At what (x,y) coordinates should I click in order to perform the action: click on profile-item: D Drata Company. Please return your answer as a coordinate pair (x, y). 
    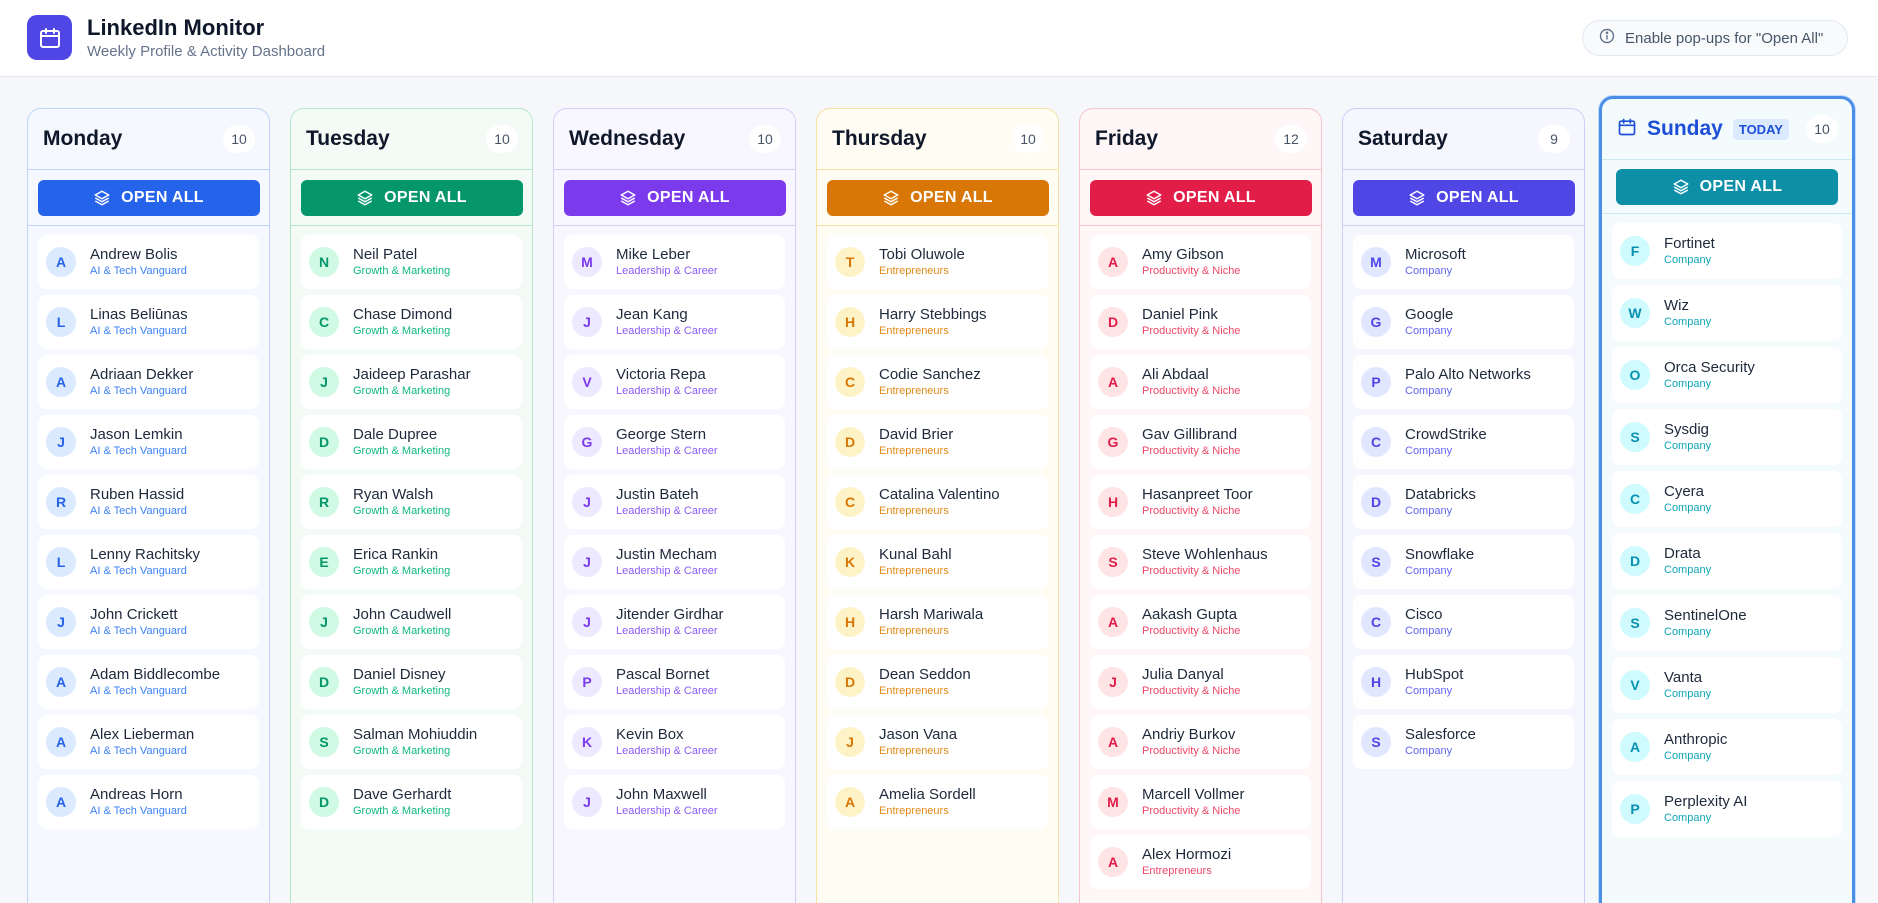
    Looking at the image, I should click on (1727, 561).